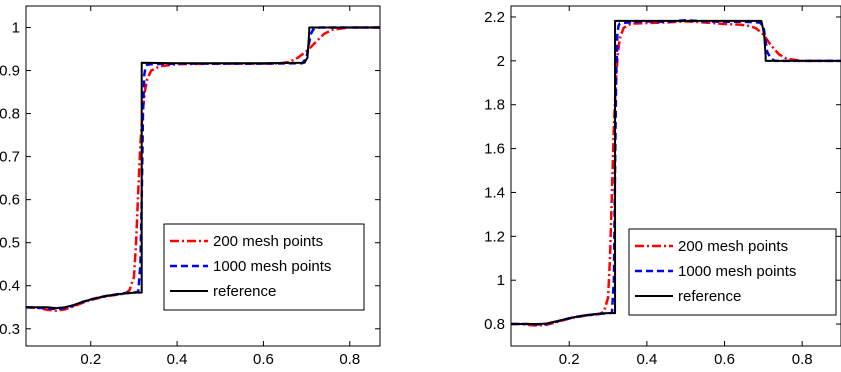  Describe the element at coordinates (10, 243) in the screenshot. I see `y-tick-label: 0.5` at that location.